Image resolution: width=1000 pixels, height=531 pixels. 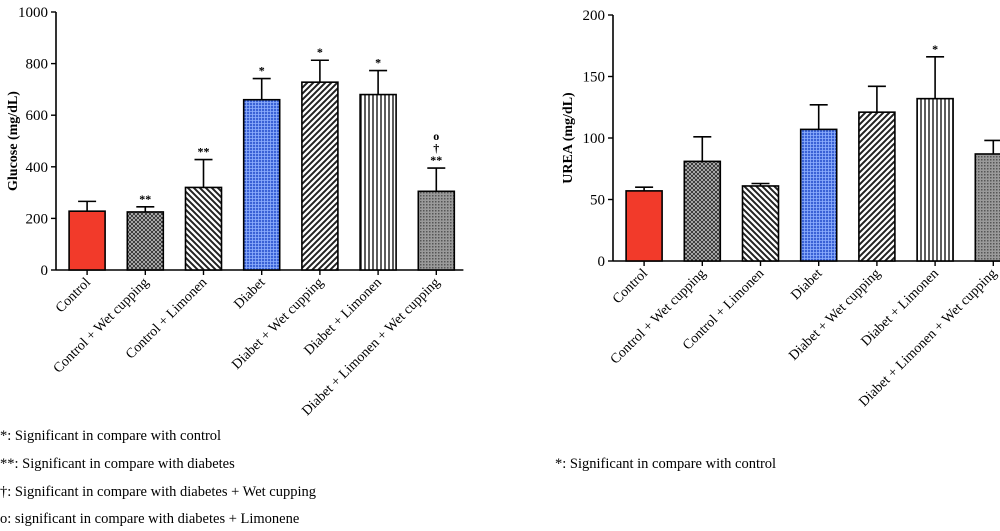 I want to click on y-tick-label: 150, so click(x=594, y=78).